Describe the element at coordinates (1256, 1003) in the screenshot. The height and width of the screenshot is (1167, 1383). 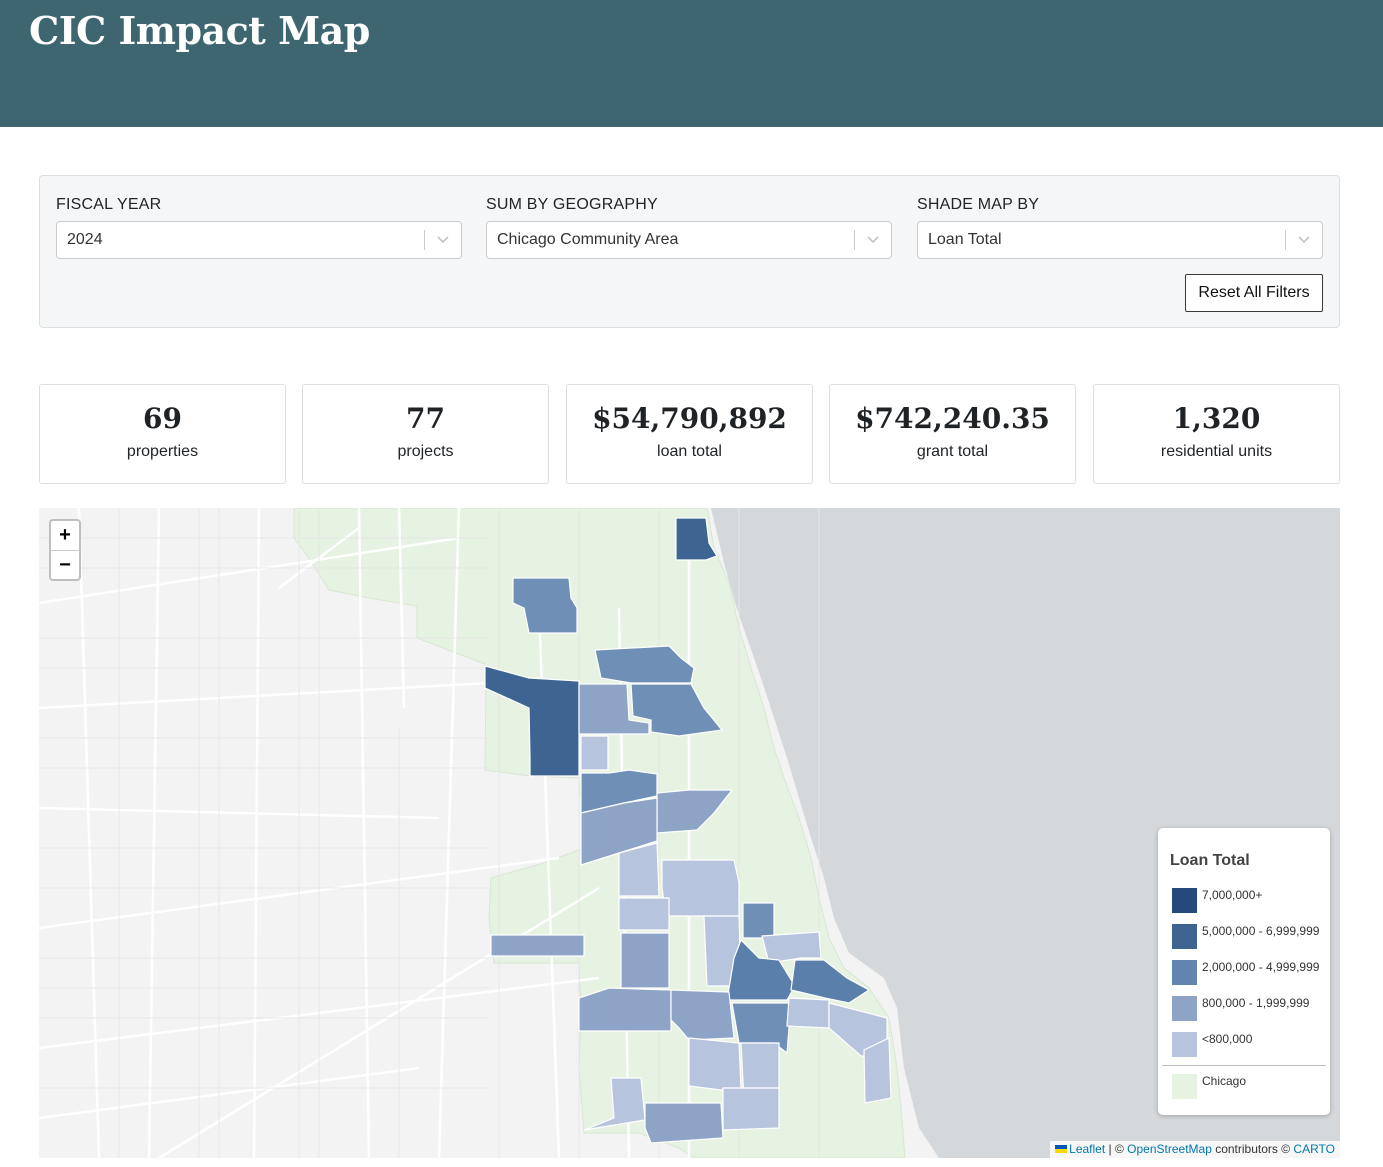
I see `legend-label: 800,000 - 1,999,999` at that location.